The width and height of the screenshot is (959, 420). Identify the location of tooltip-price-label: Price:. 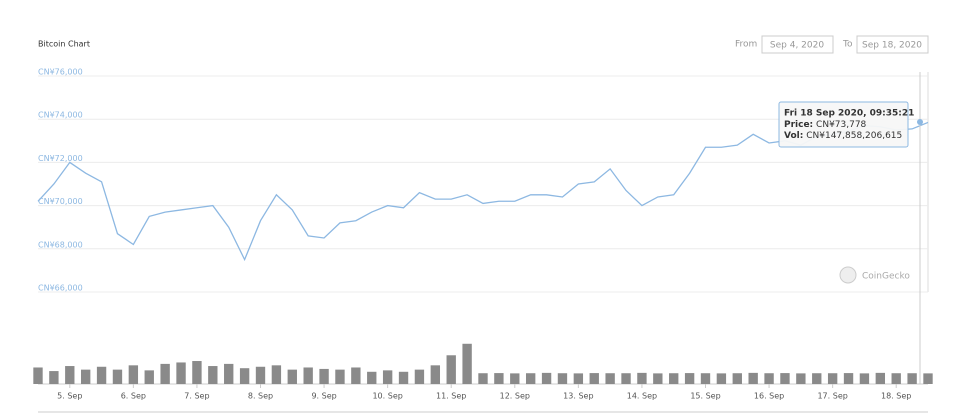
(798, 125).